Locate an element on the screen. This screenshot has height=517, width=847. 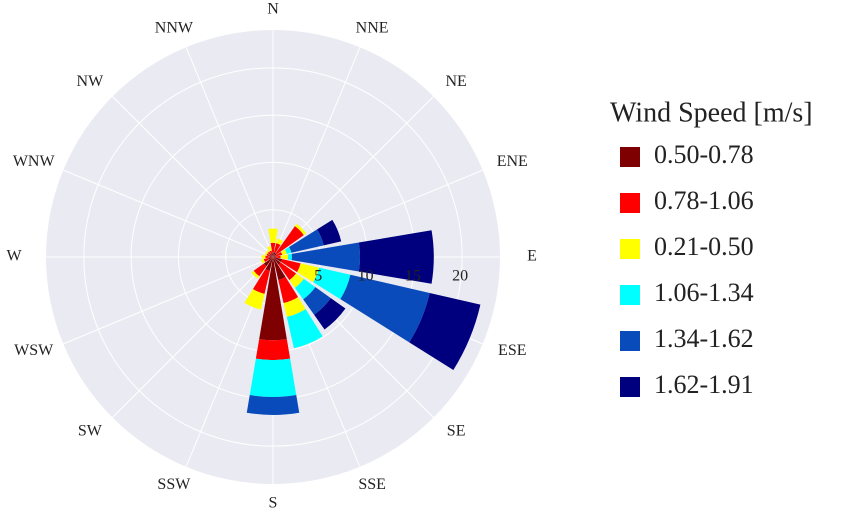
r-tick-label: 20 is located at coordinates (460, 276).